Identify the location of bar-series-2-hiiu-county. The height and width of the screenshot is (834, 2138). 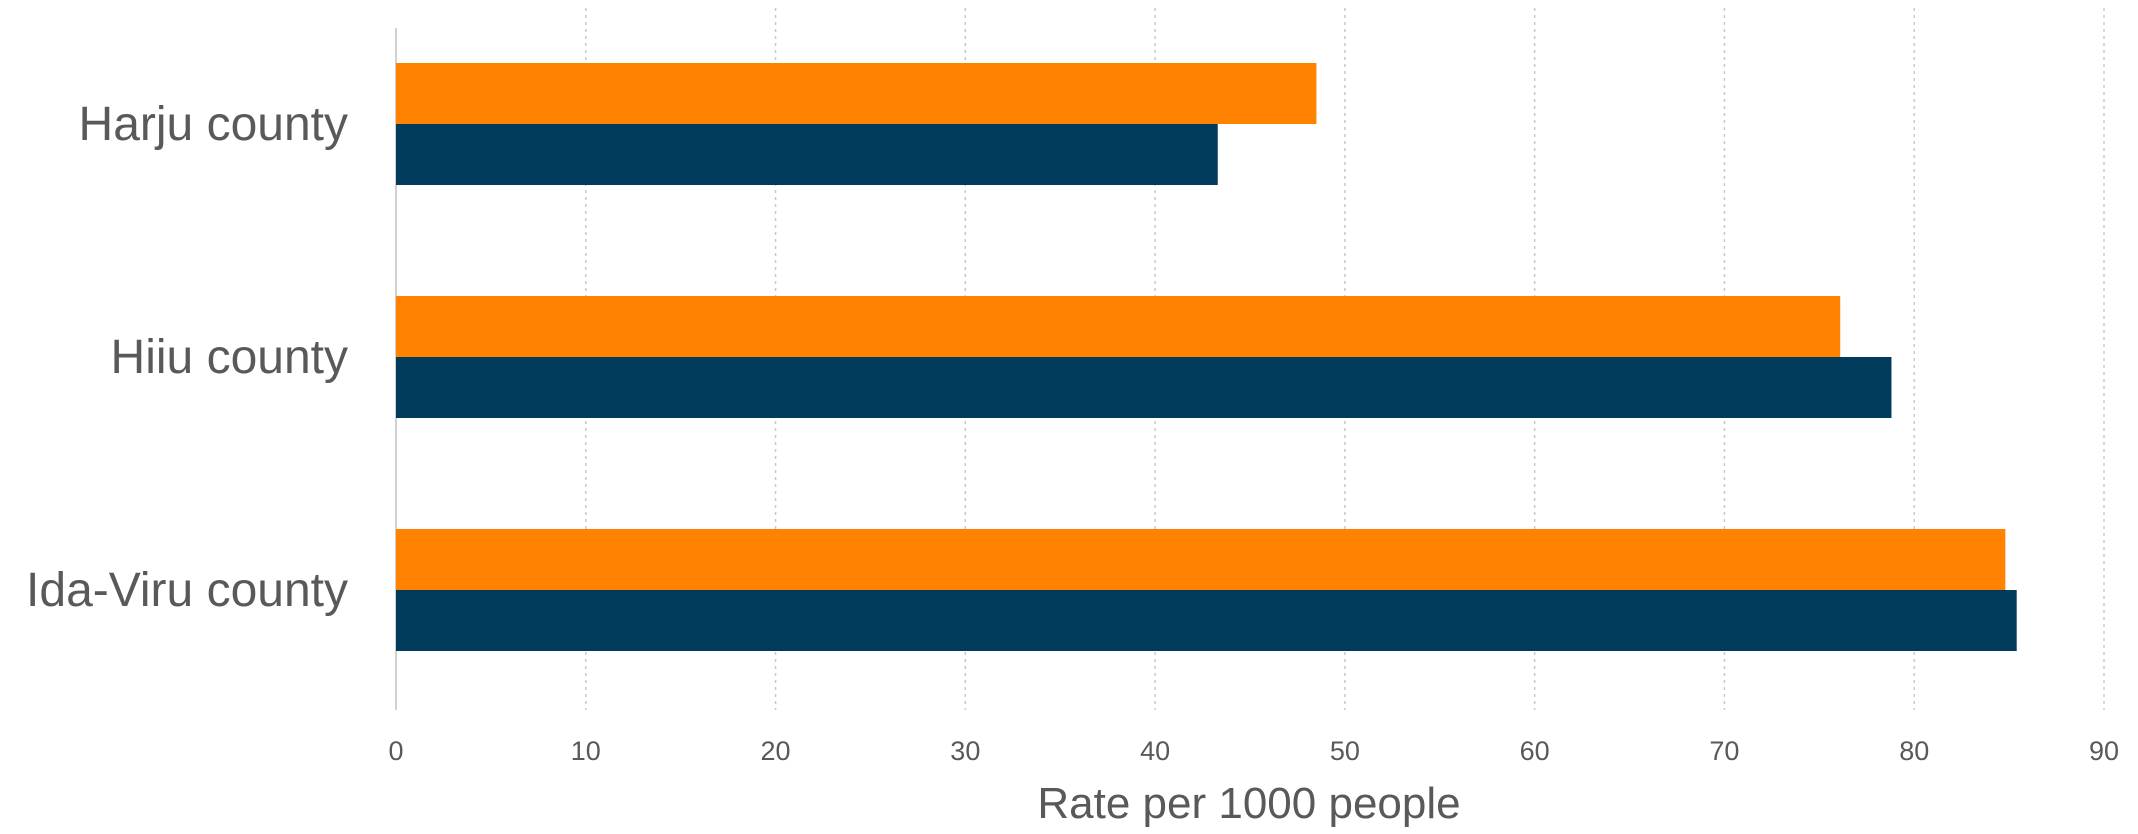
(1144, 387).